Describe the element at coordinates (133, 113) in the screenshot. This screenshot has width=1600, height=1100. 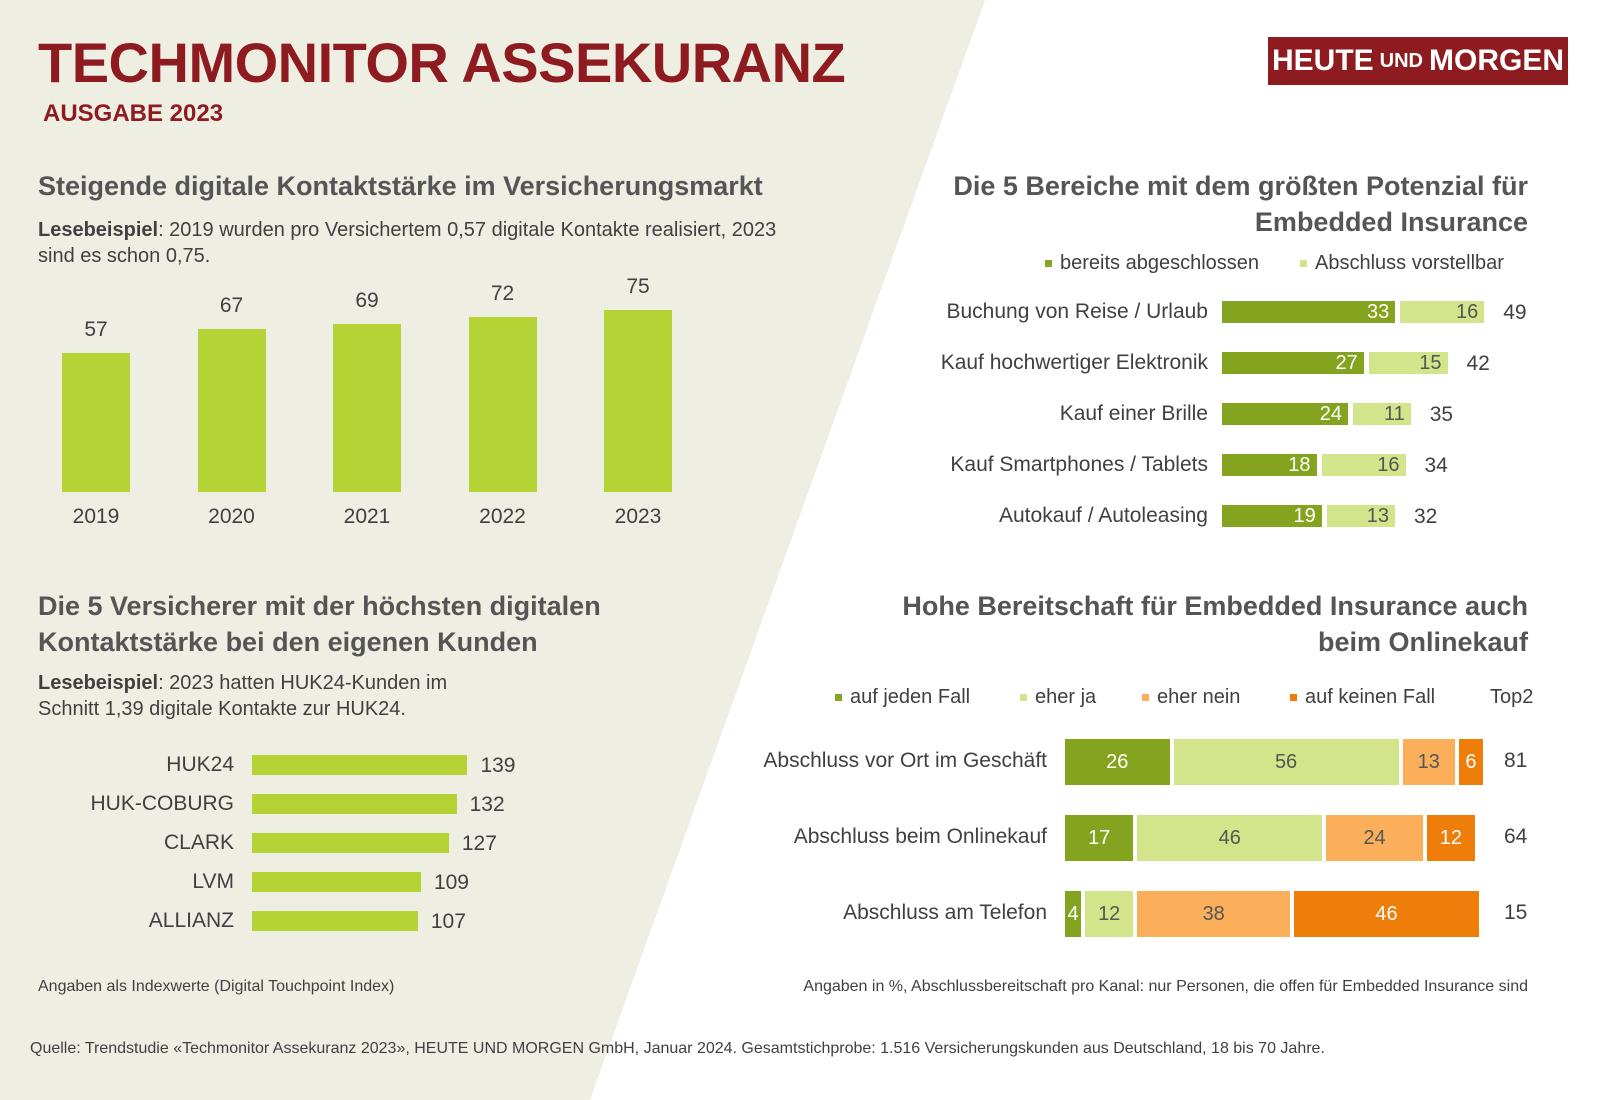
I see `page-subtitle: AUSGABE 2023` at that location.